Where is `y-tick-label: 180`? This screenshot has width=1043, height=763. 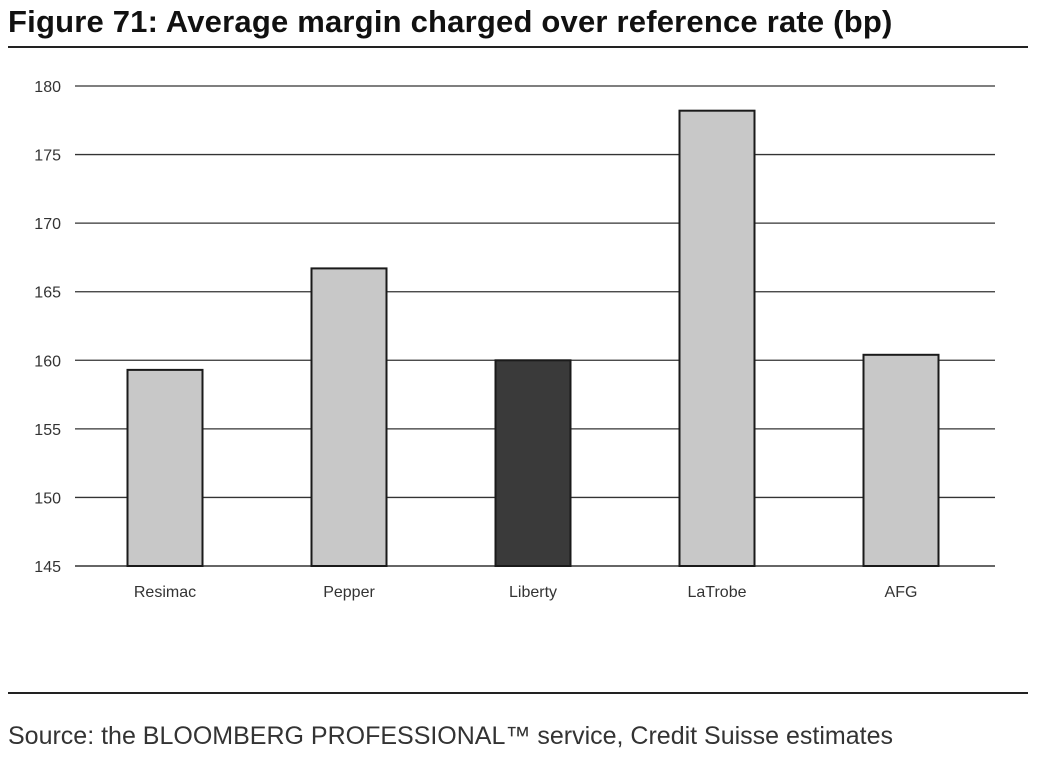 y-tick-label: 180 is located at coordinates (47, 87).